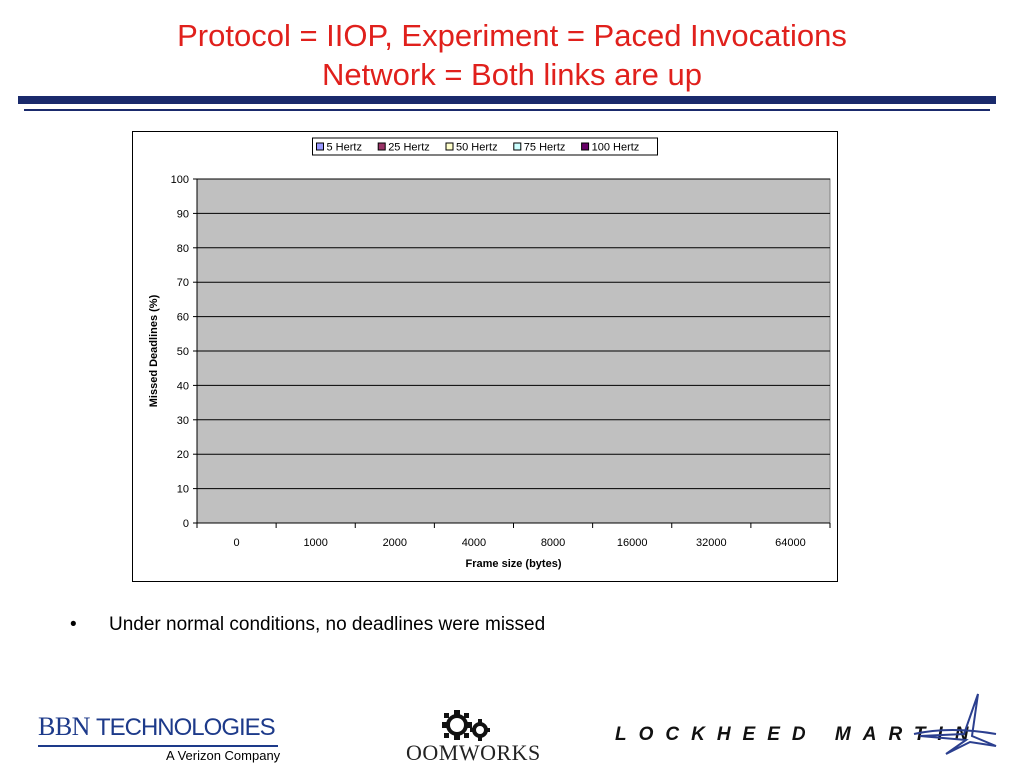 Image resolution: width=1024 pixels, height=768 pixels. Describe the element at coordinates (180, 180) in the screenshot. I see `y-tick-label: 100` at that location.